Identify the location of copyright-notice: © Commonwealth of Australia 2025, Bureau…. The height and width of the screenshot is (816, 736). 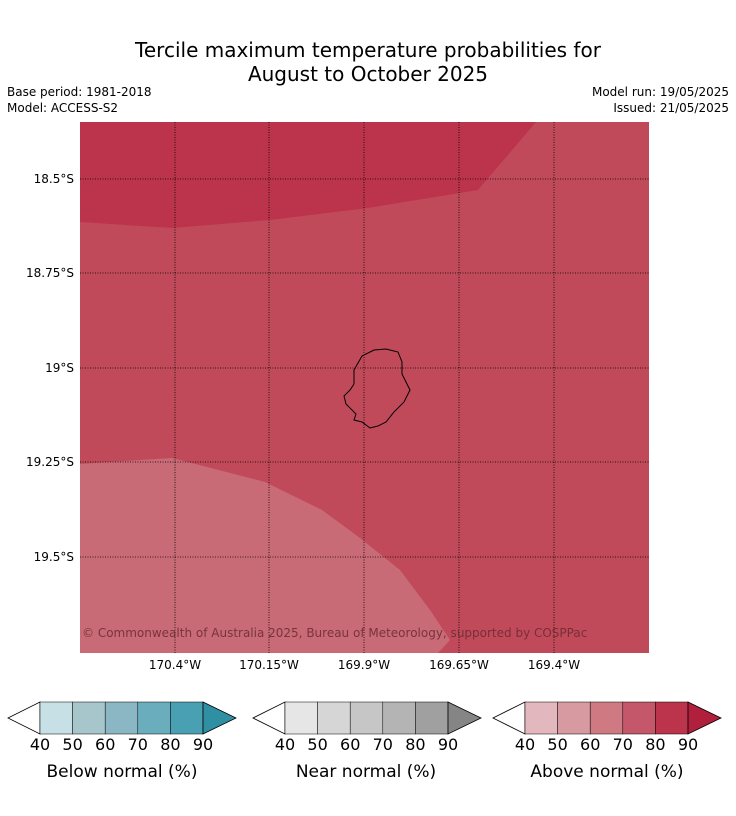
(335, 633).